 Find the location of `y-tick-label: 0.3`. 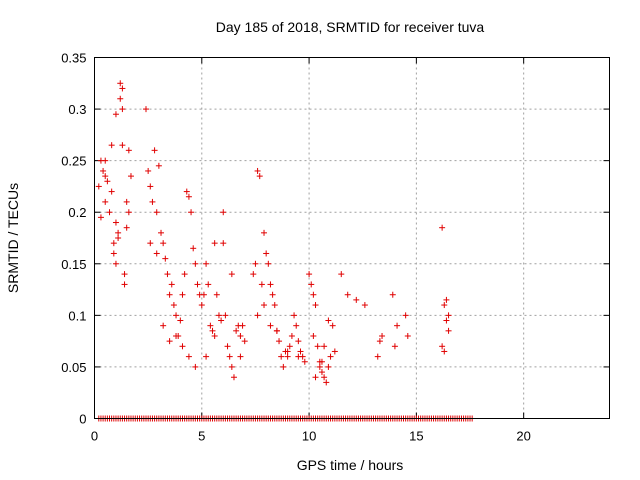

y-tick-label: 0.3 is located at coordinates (77, 109).